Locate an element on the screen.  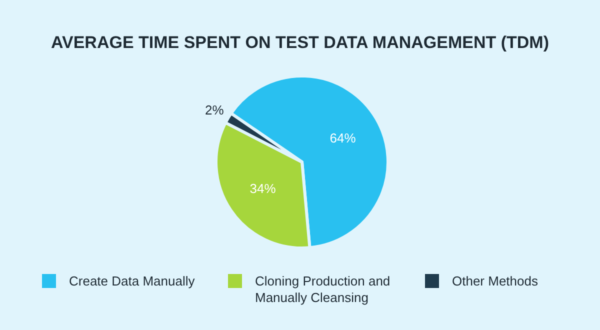
legend-label: Other Methods is located at coordinates (495, 281).